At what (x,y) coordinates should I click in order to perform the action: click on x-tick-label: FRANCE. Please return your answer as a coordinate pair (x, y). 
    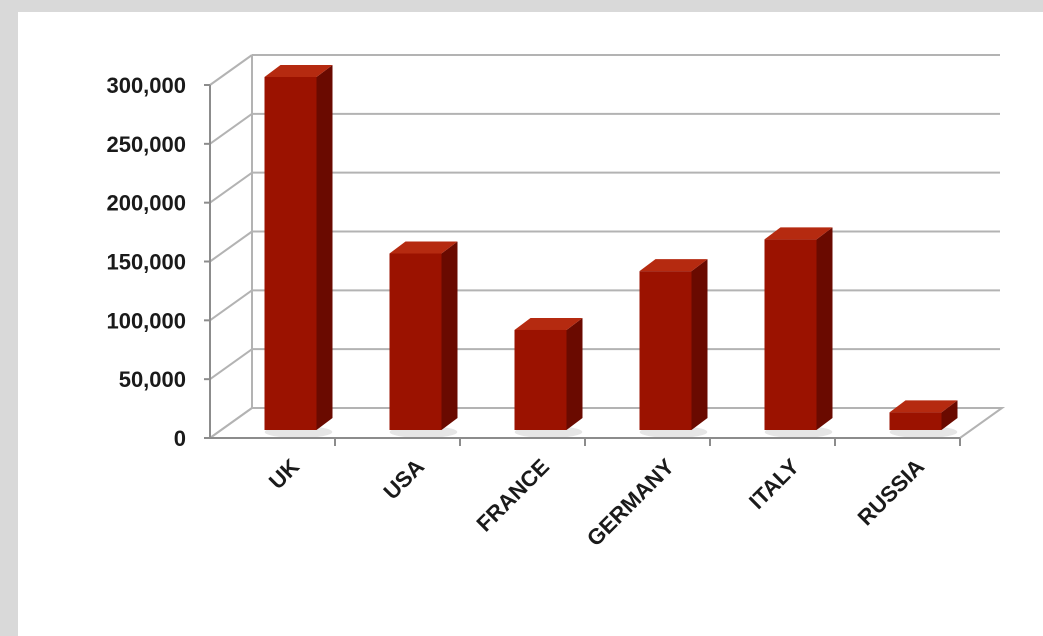
    Looking at the image, I should click on (513, 495).